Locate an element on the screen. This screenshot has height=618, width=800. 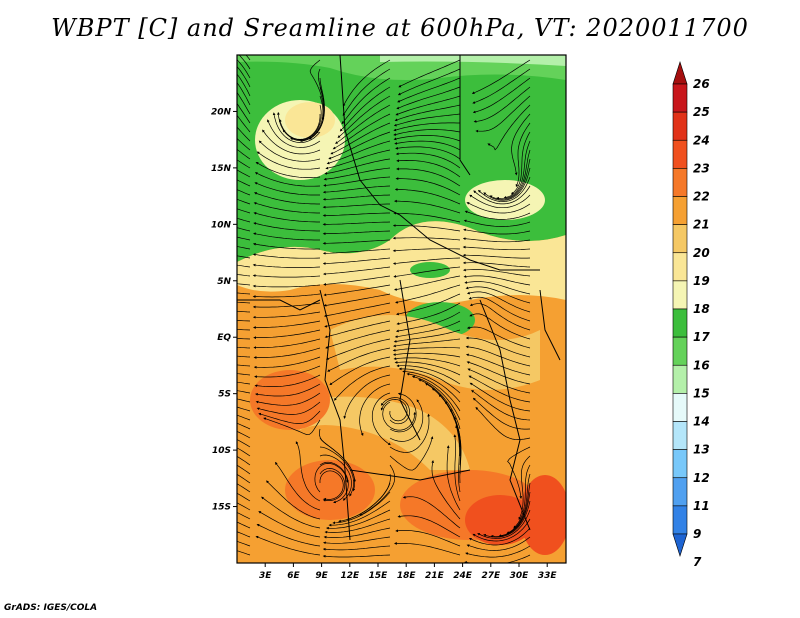
colorbar-label: 25 is located at coordinates (701, 112).